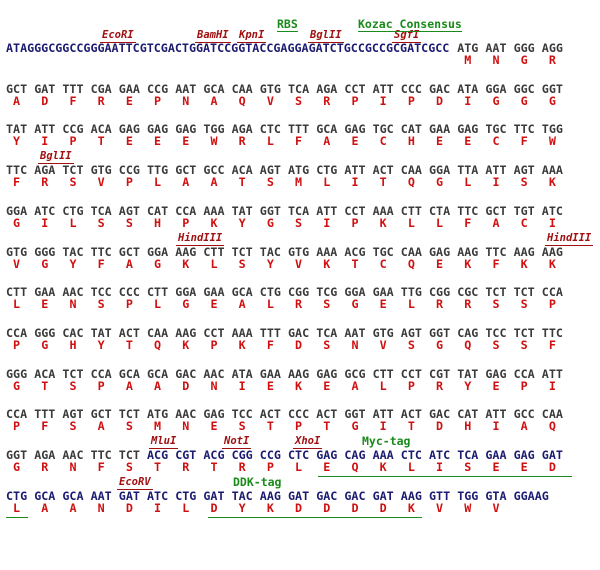 The image size is (600, 570). I want to click on codon: TCA, so click(101, 210).